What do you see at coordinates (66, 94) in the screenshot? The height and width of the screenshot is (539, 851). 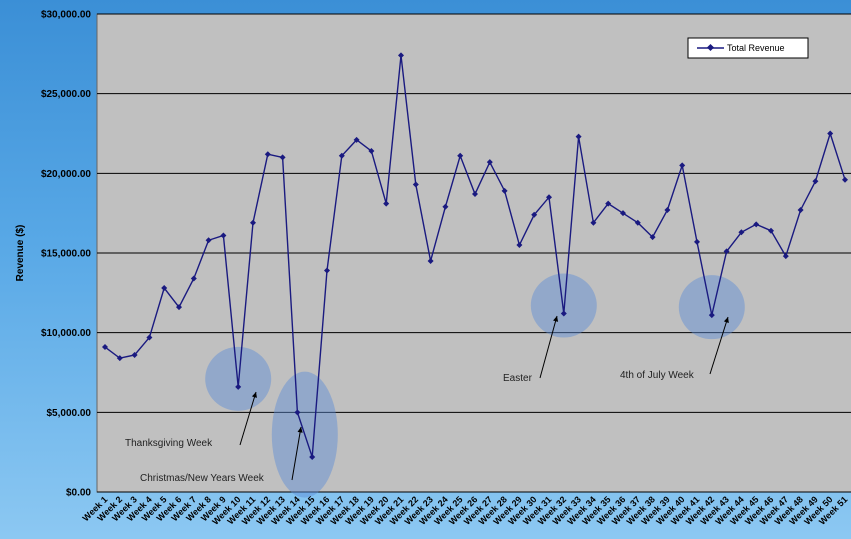 I see `y-tick-label: $25,000.00` at bounding box center [66, 94].